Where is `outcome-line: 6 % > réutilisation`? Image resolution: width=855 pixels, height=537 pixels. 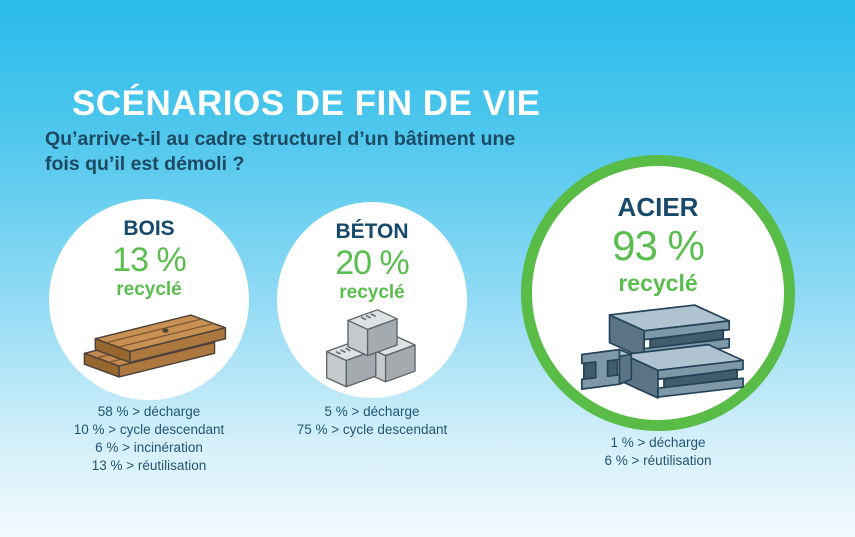
outcome-line: 6 % > réutilisation is located at coordinates (658, 460).